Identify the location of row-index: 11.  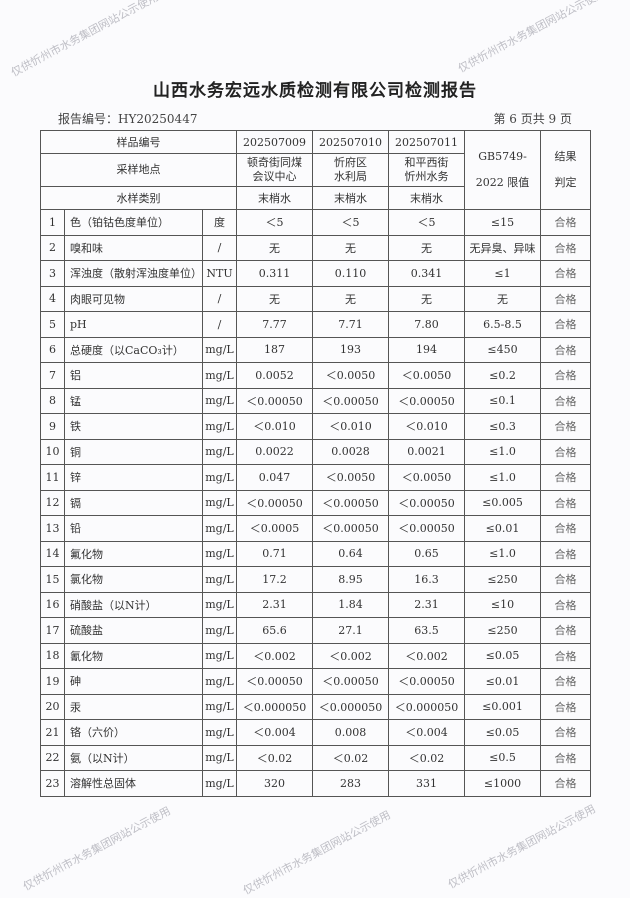
(52, 477).